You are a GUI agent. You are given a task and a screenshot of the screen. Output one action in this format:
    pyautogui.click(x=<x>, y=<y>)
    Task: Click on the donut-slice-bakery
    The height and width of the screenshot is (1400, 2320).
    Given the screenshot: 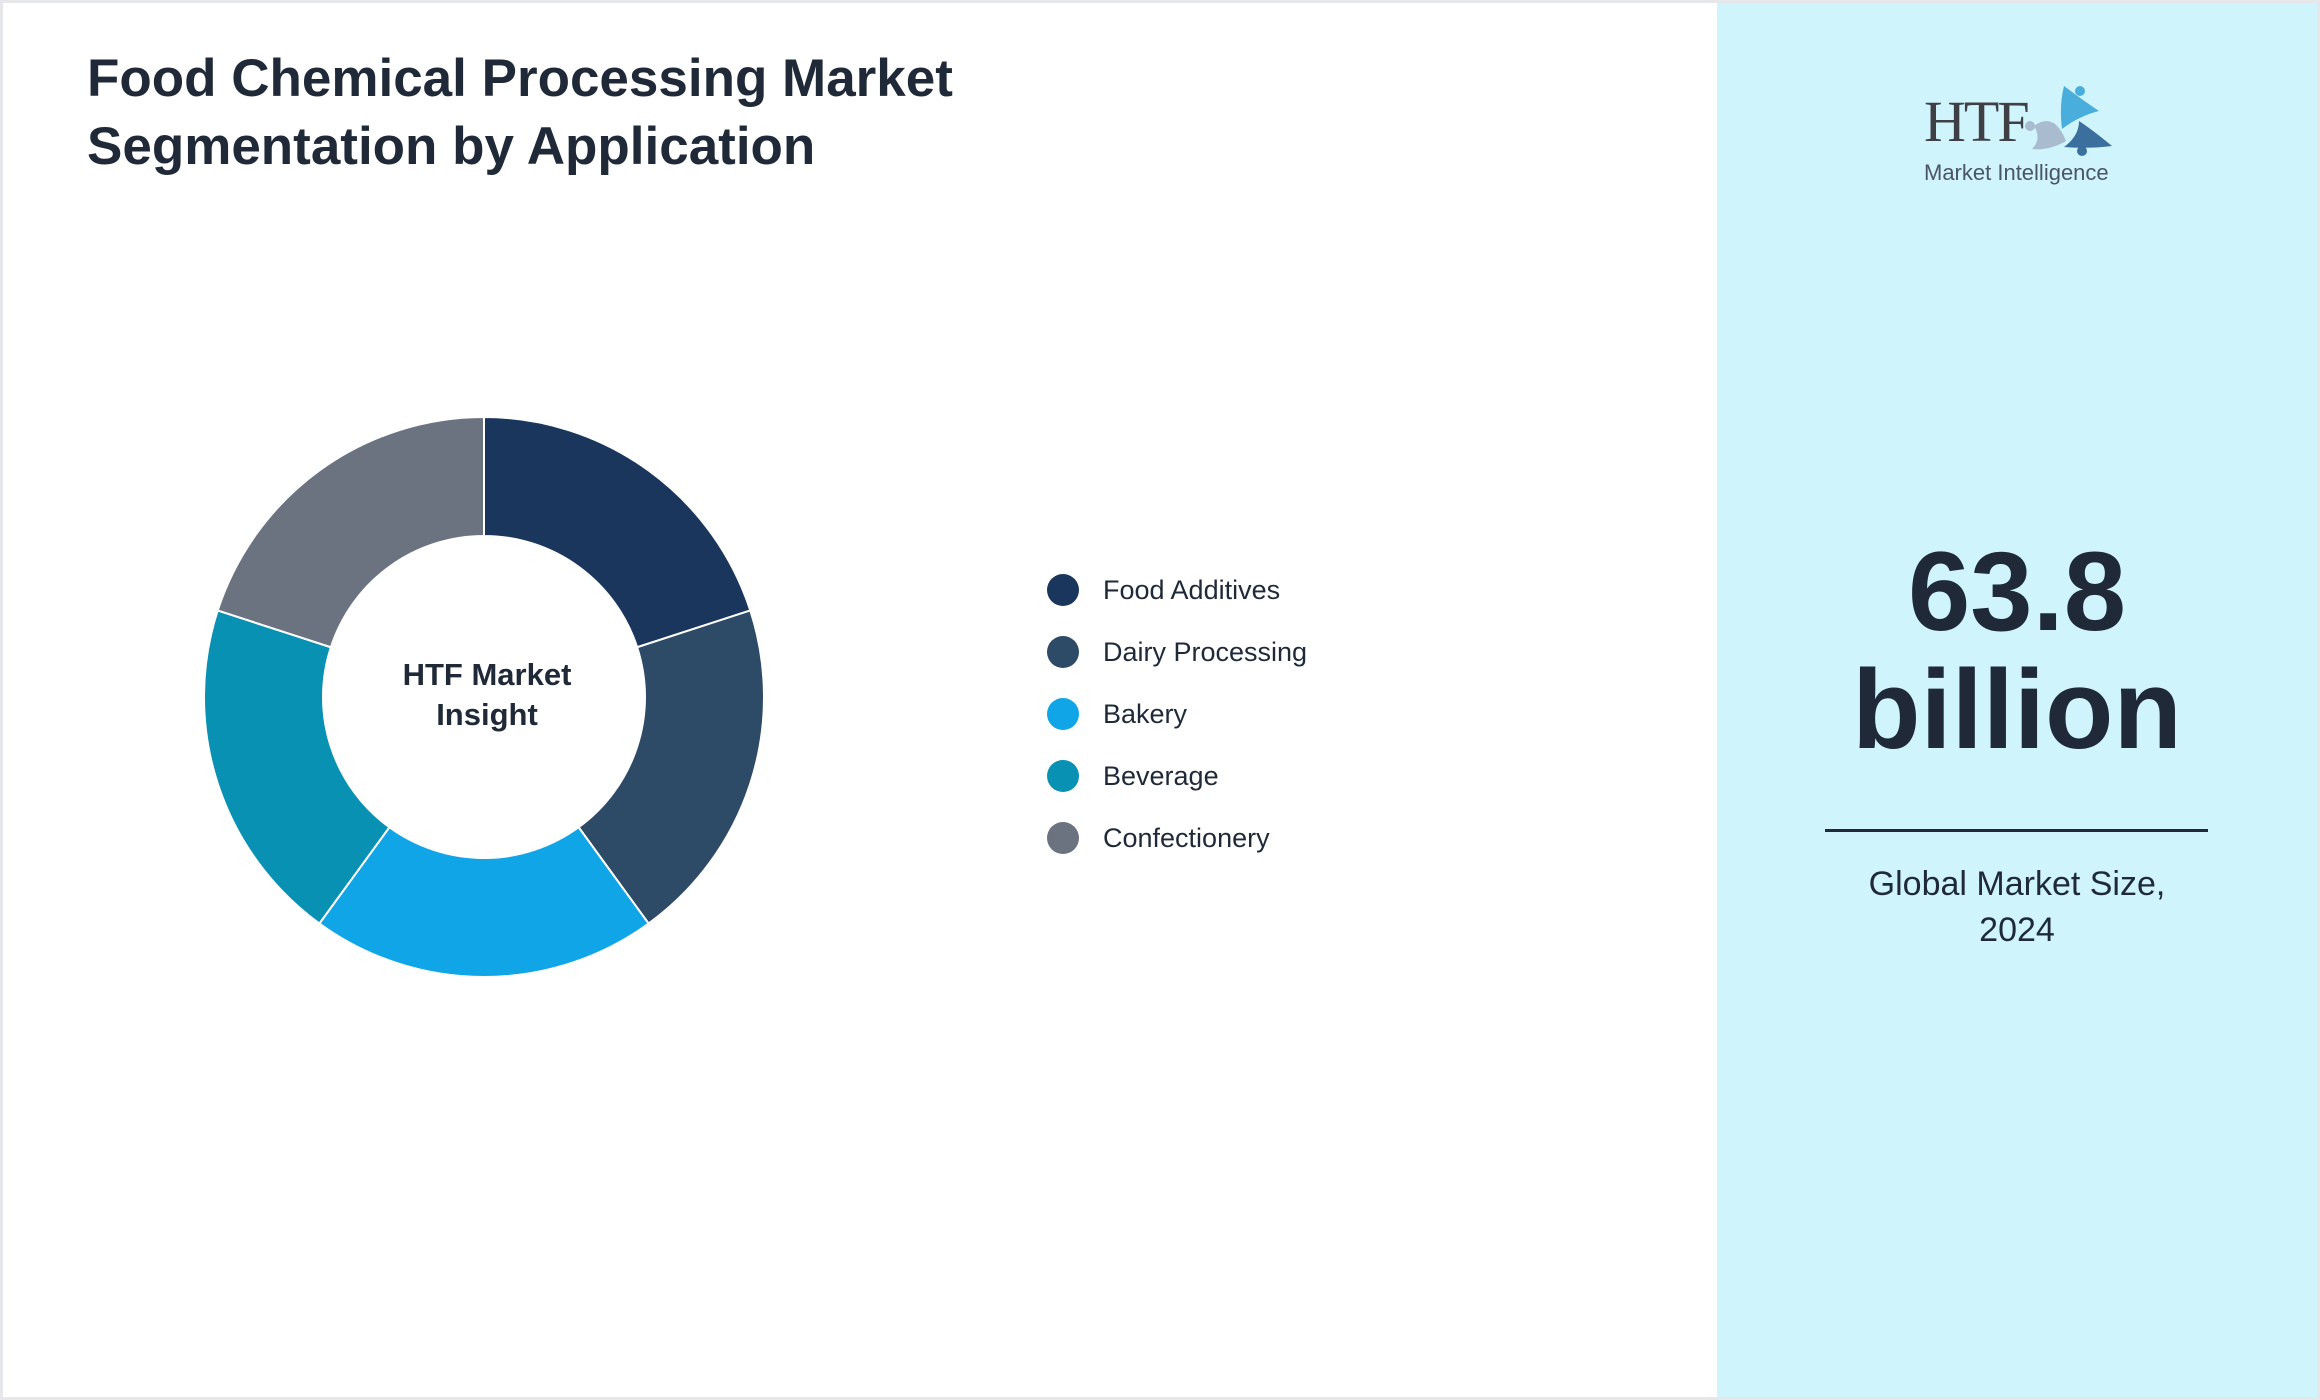 What is the action you would take?
    pyautogui.click(x=484, y=902)
    